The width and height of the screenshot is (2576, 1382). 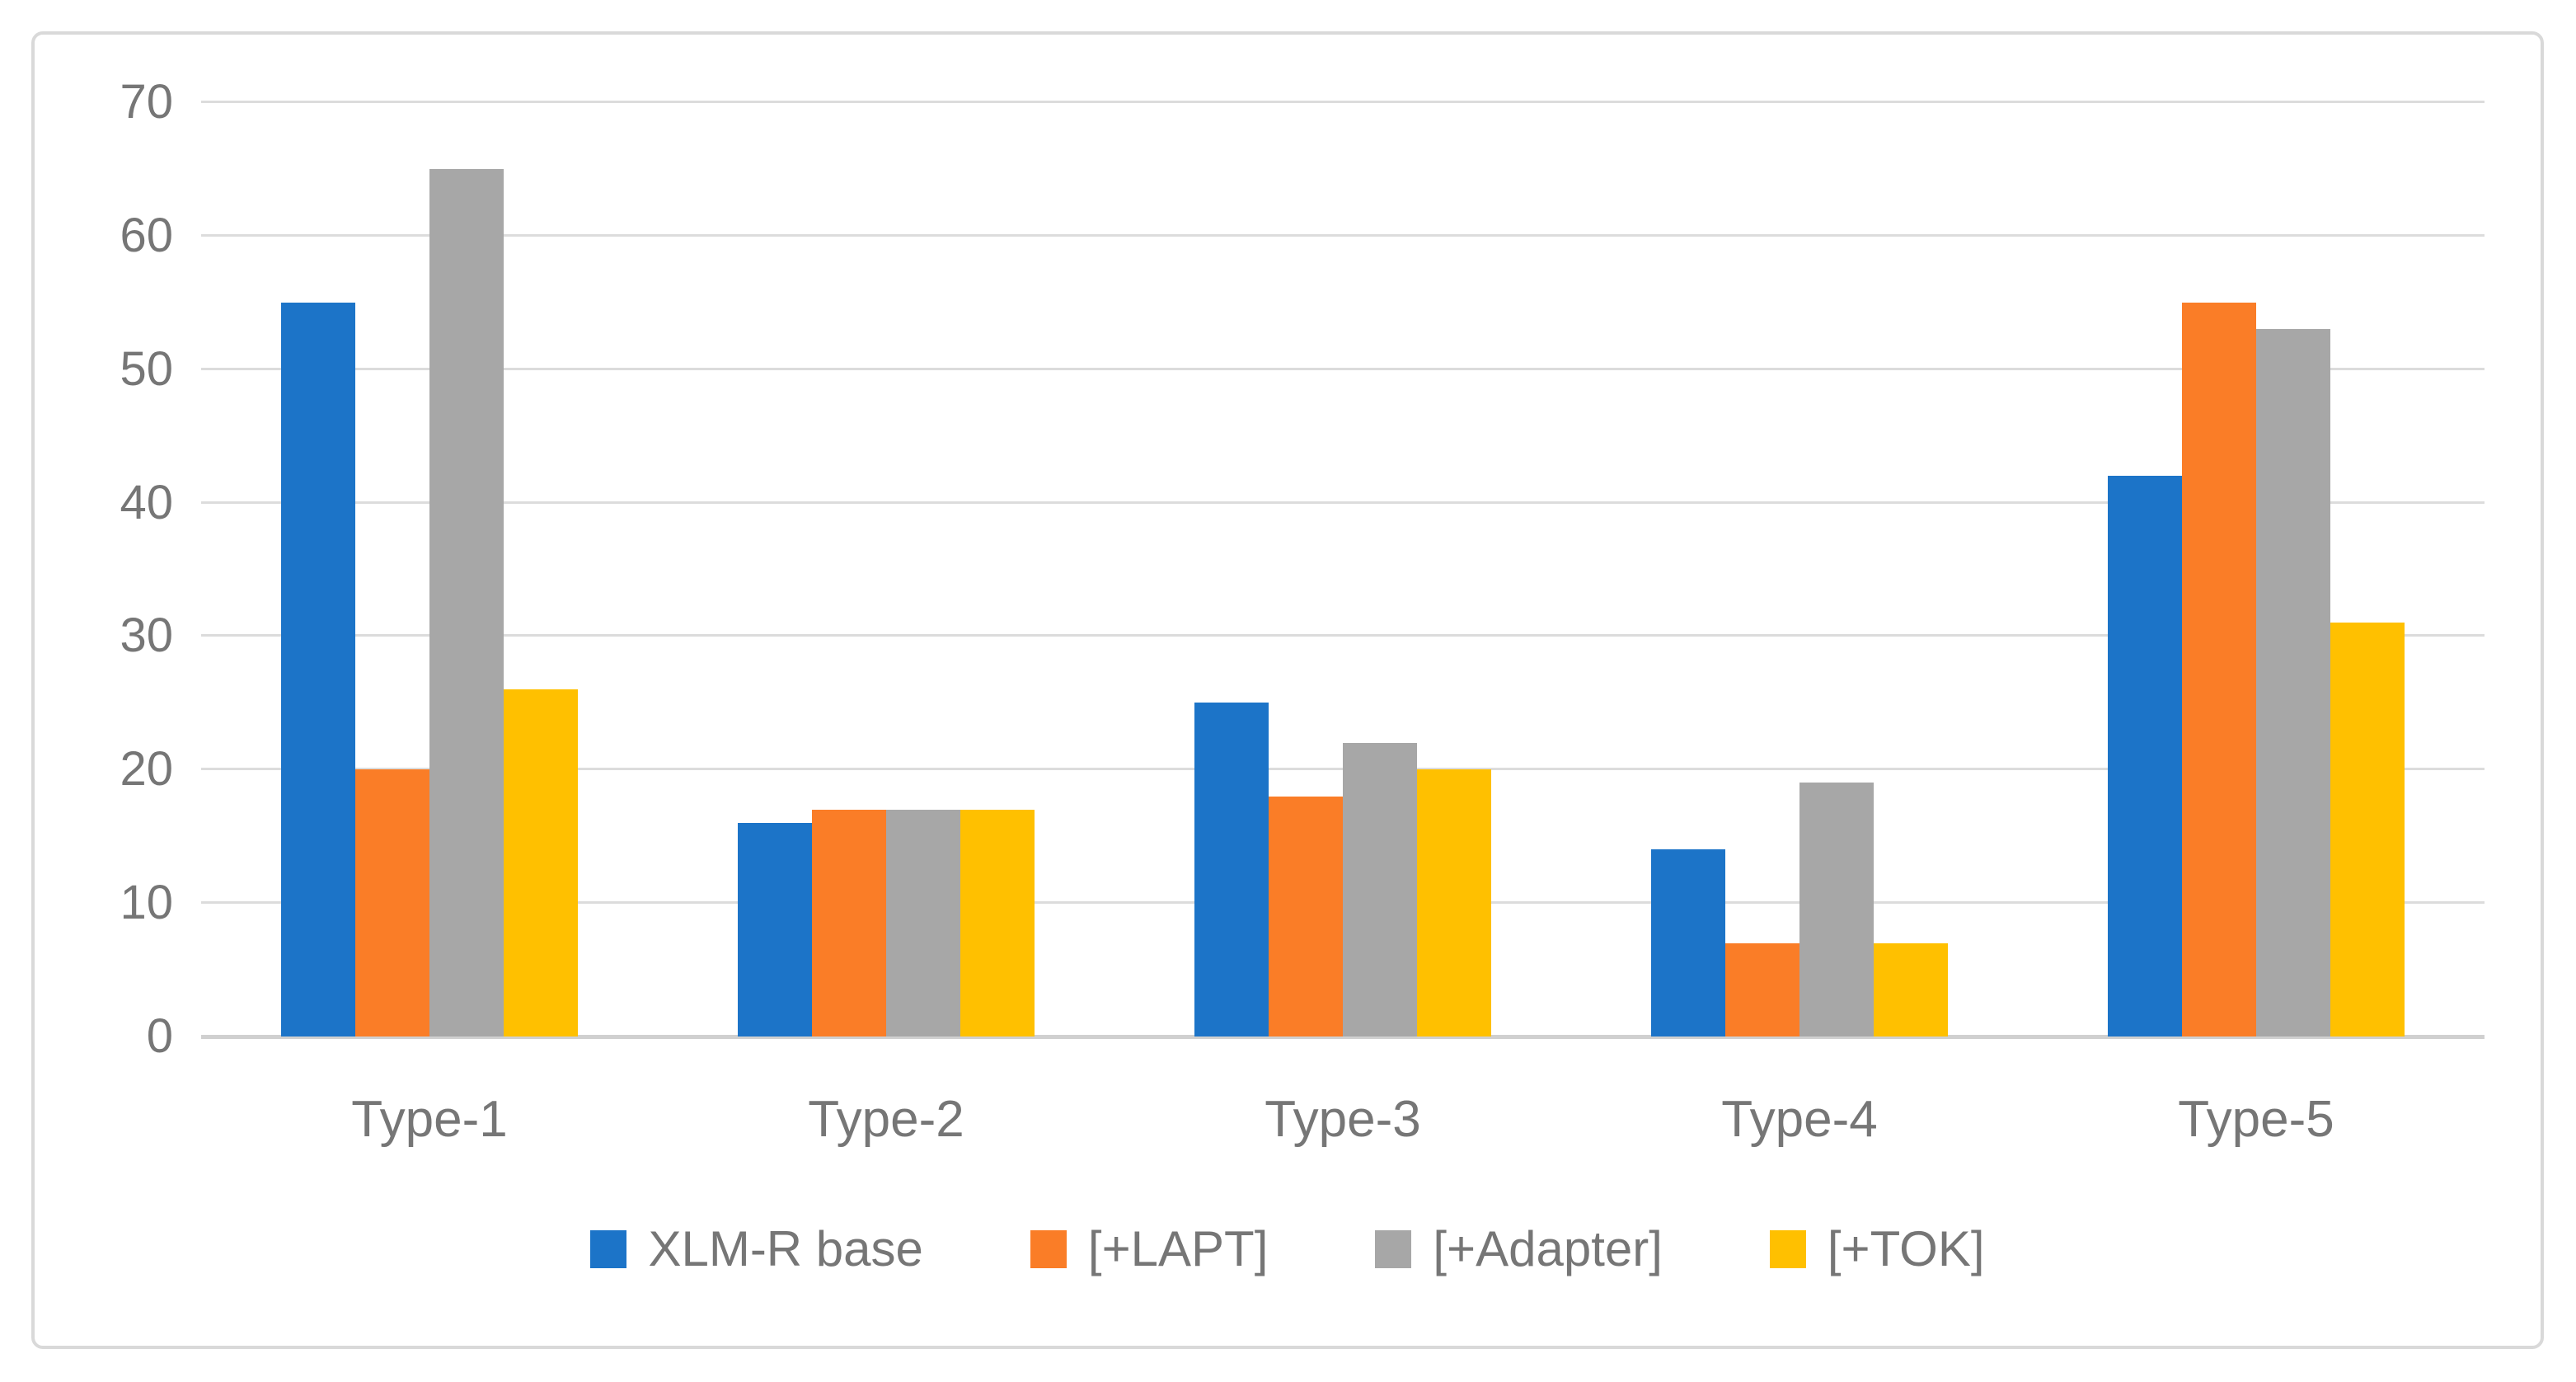 I want to click on category-label-type-4: Type-4, so click(x=1800, y=1119).